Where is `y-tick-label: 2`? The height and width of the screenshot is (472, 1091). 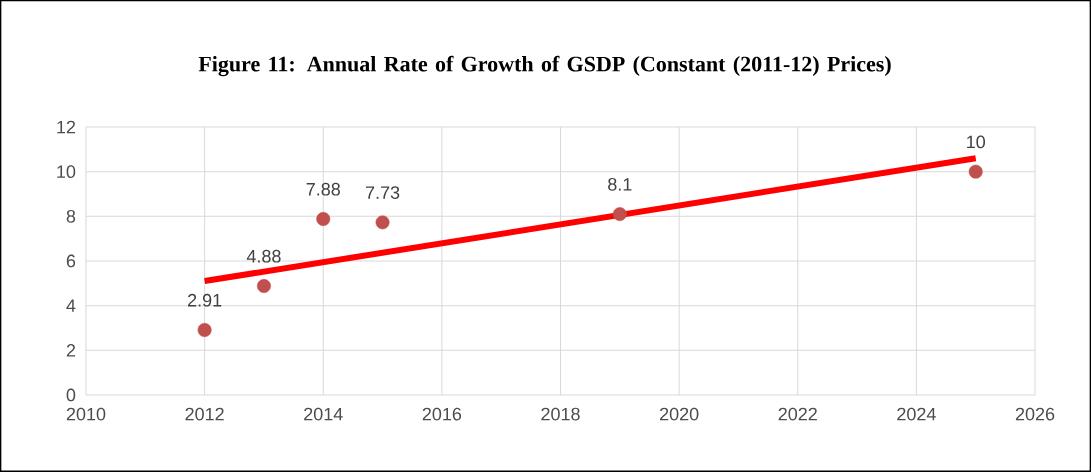 y-tick-label: 2 is located at coordinates (71, 350).